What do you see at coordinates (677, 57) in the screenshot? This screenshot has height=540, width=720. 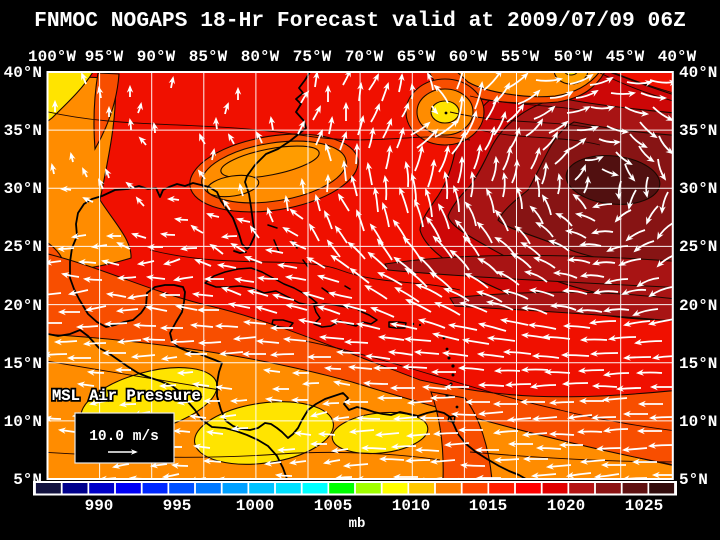 I see `svg-text: 40°W` at bounding box center [677, 57].